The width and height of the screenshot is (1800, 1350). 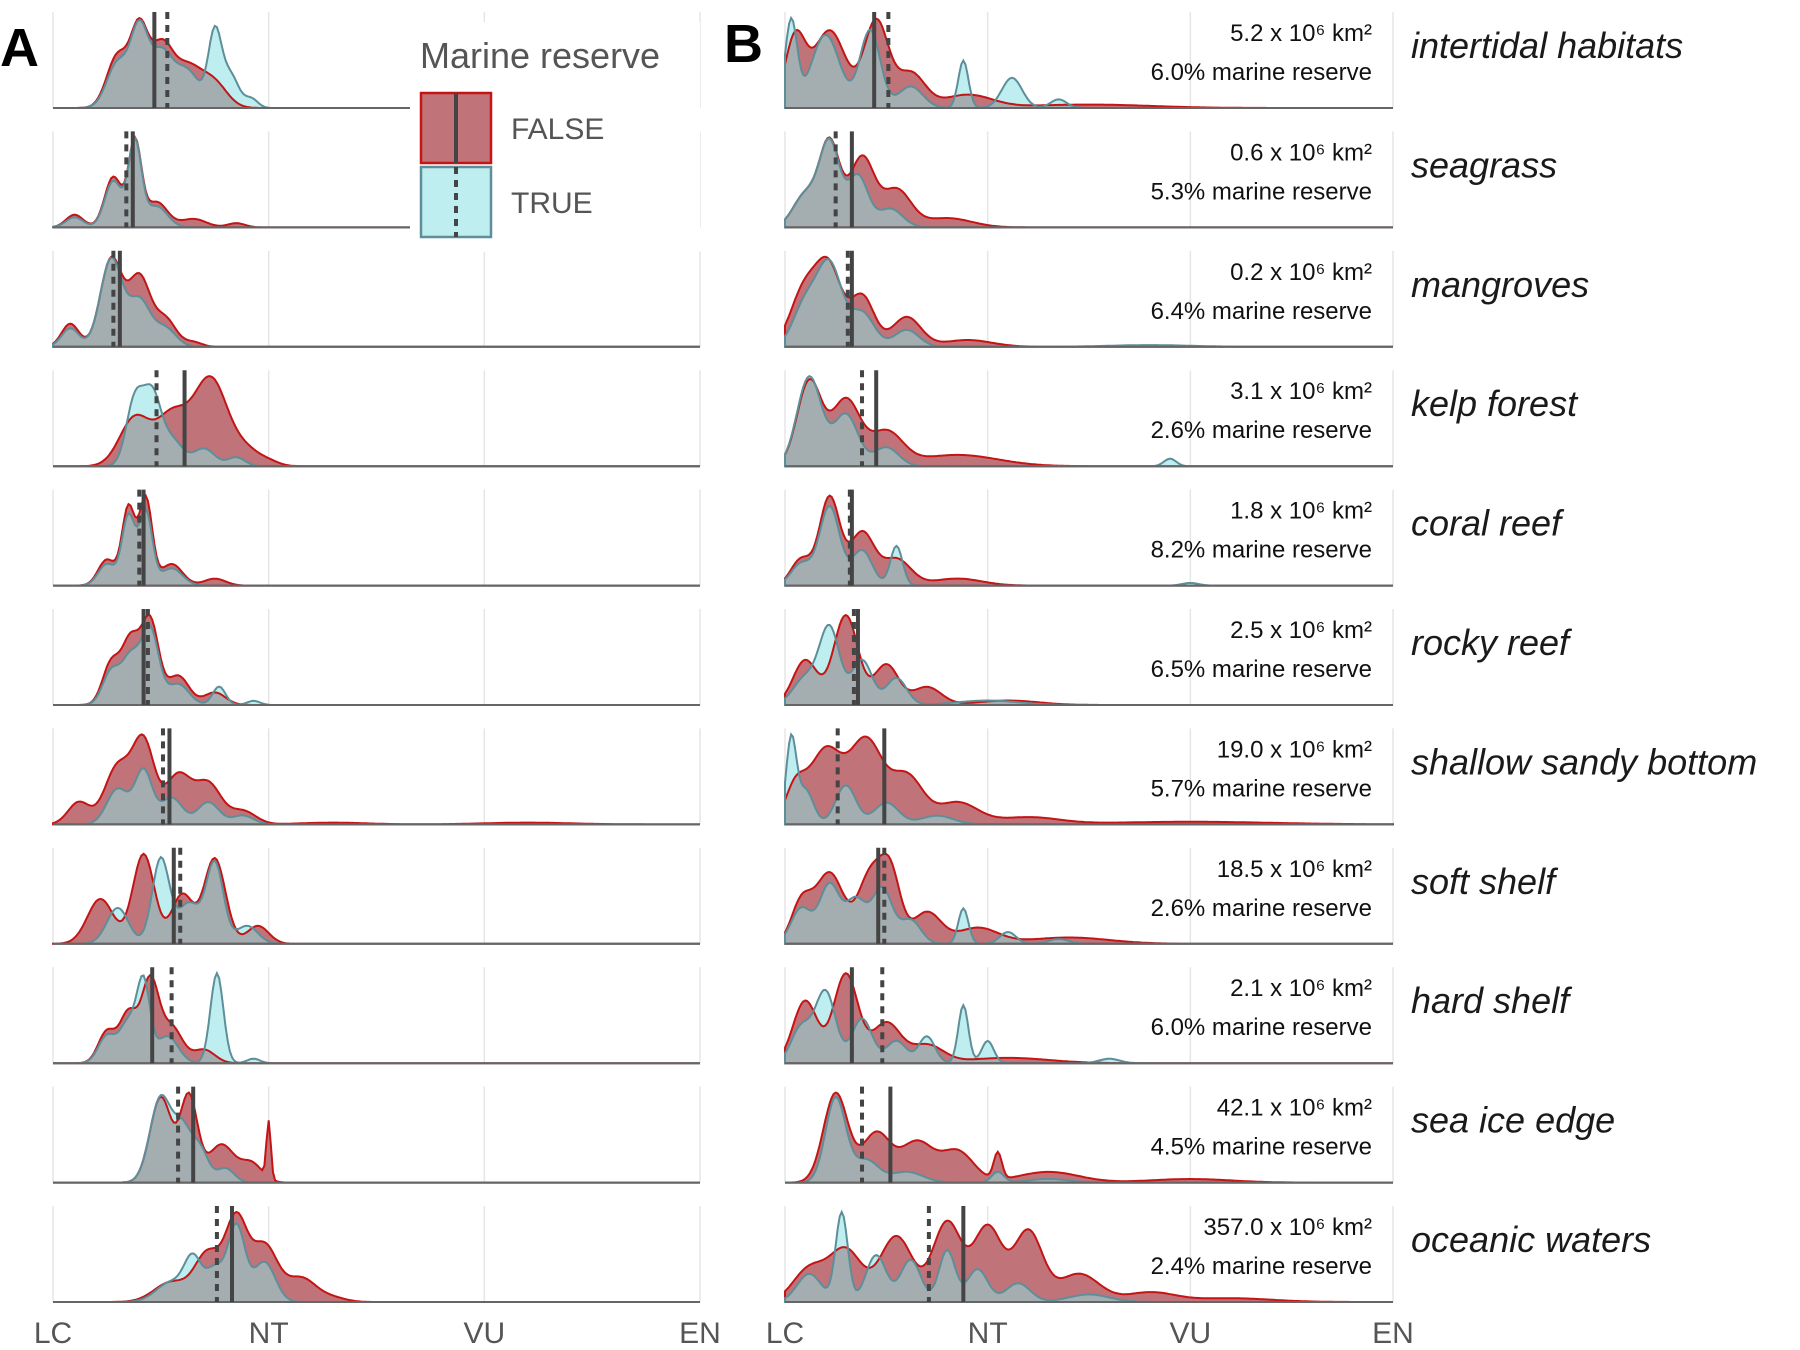 I want to click on area-annotation: 0.2 x 10⁶ km², so click(x=1301, y=272).